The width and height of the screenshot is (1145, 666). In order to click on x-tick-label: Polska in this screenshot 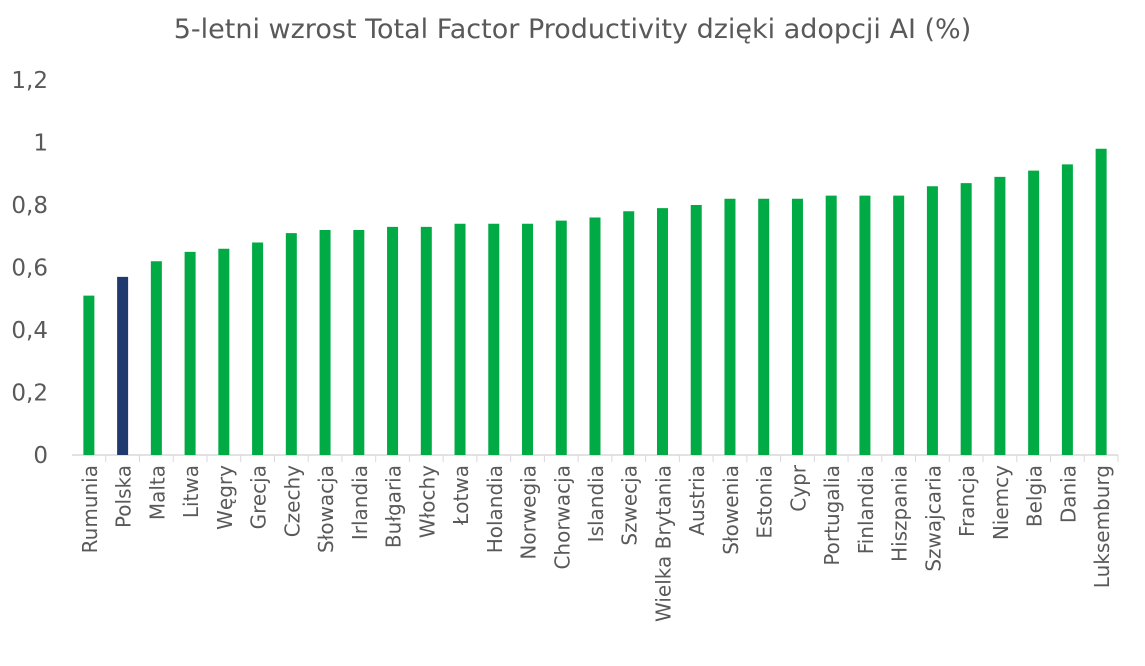, I will do `click(124, 496)`.